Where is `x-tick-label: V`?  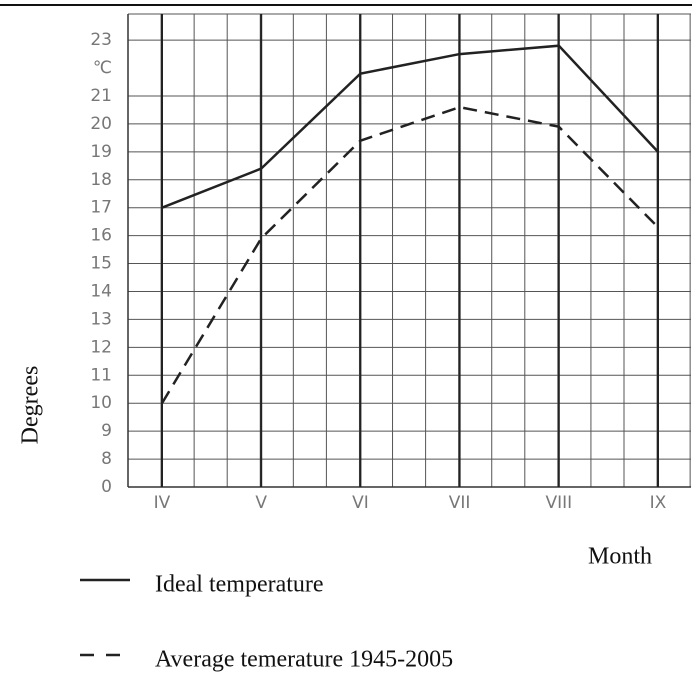
x-tick-label: V is located at coordinates (261, 503).